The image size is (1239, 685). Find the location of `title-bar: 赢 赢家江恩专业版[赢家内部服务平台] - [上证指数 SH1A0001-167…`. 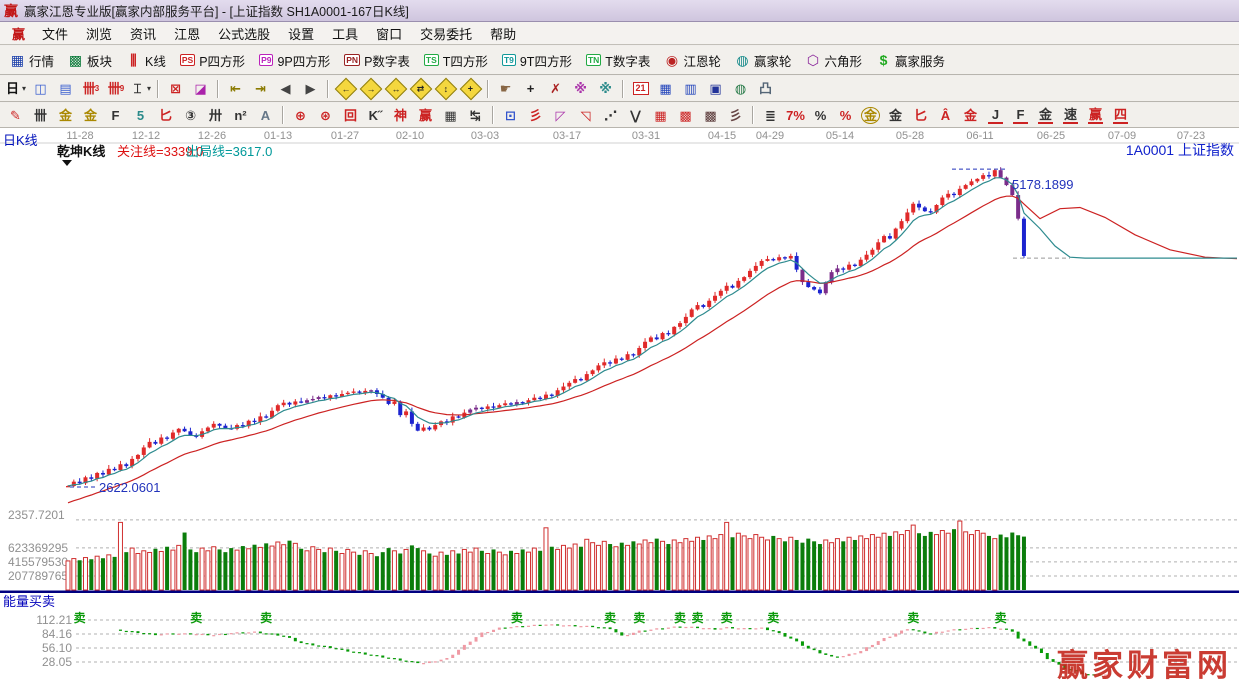

title-bar: 赢 赢家江恩专业版[赢家内部服务平台] - [上证指数 SH1A0001-167… is located at coordinates (619, 11).